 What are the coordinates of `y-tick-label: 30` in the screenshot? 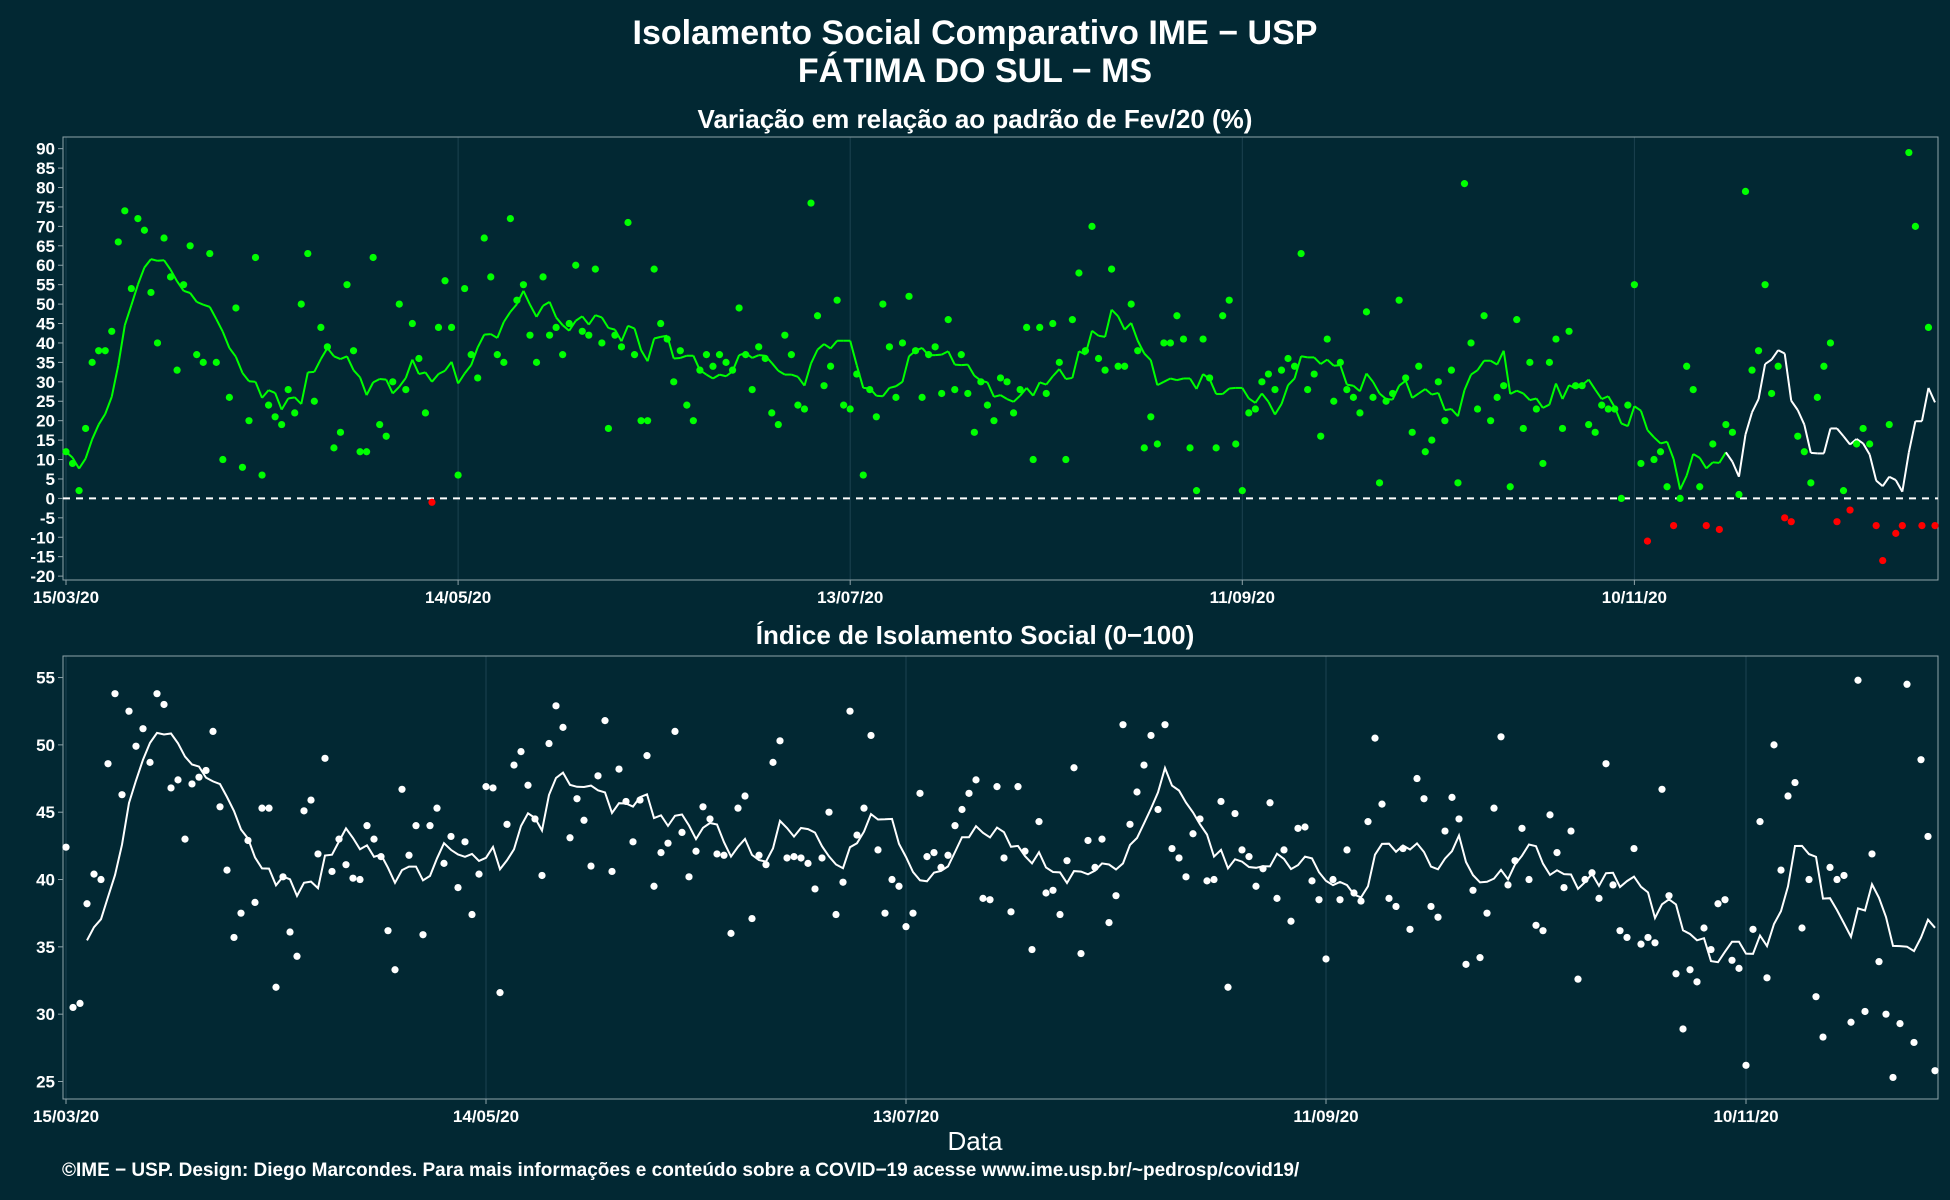 It's located at (45, 382).